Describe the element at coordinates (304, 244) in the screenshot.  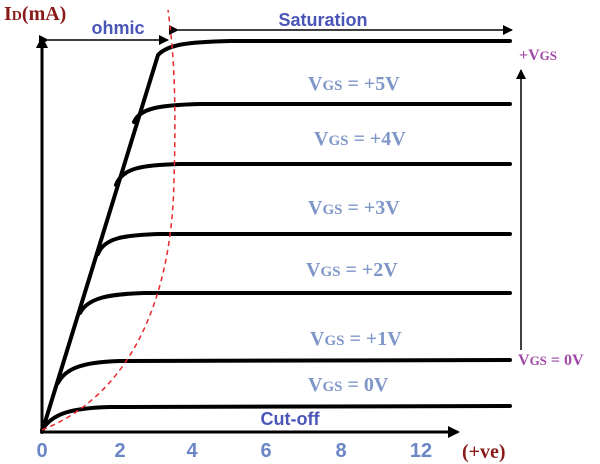
I see `curve-vgs-plus-2v` at that location.